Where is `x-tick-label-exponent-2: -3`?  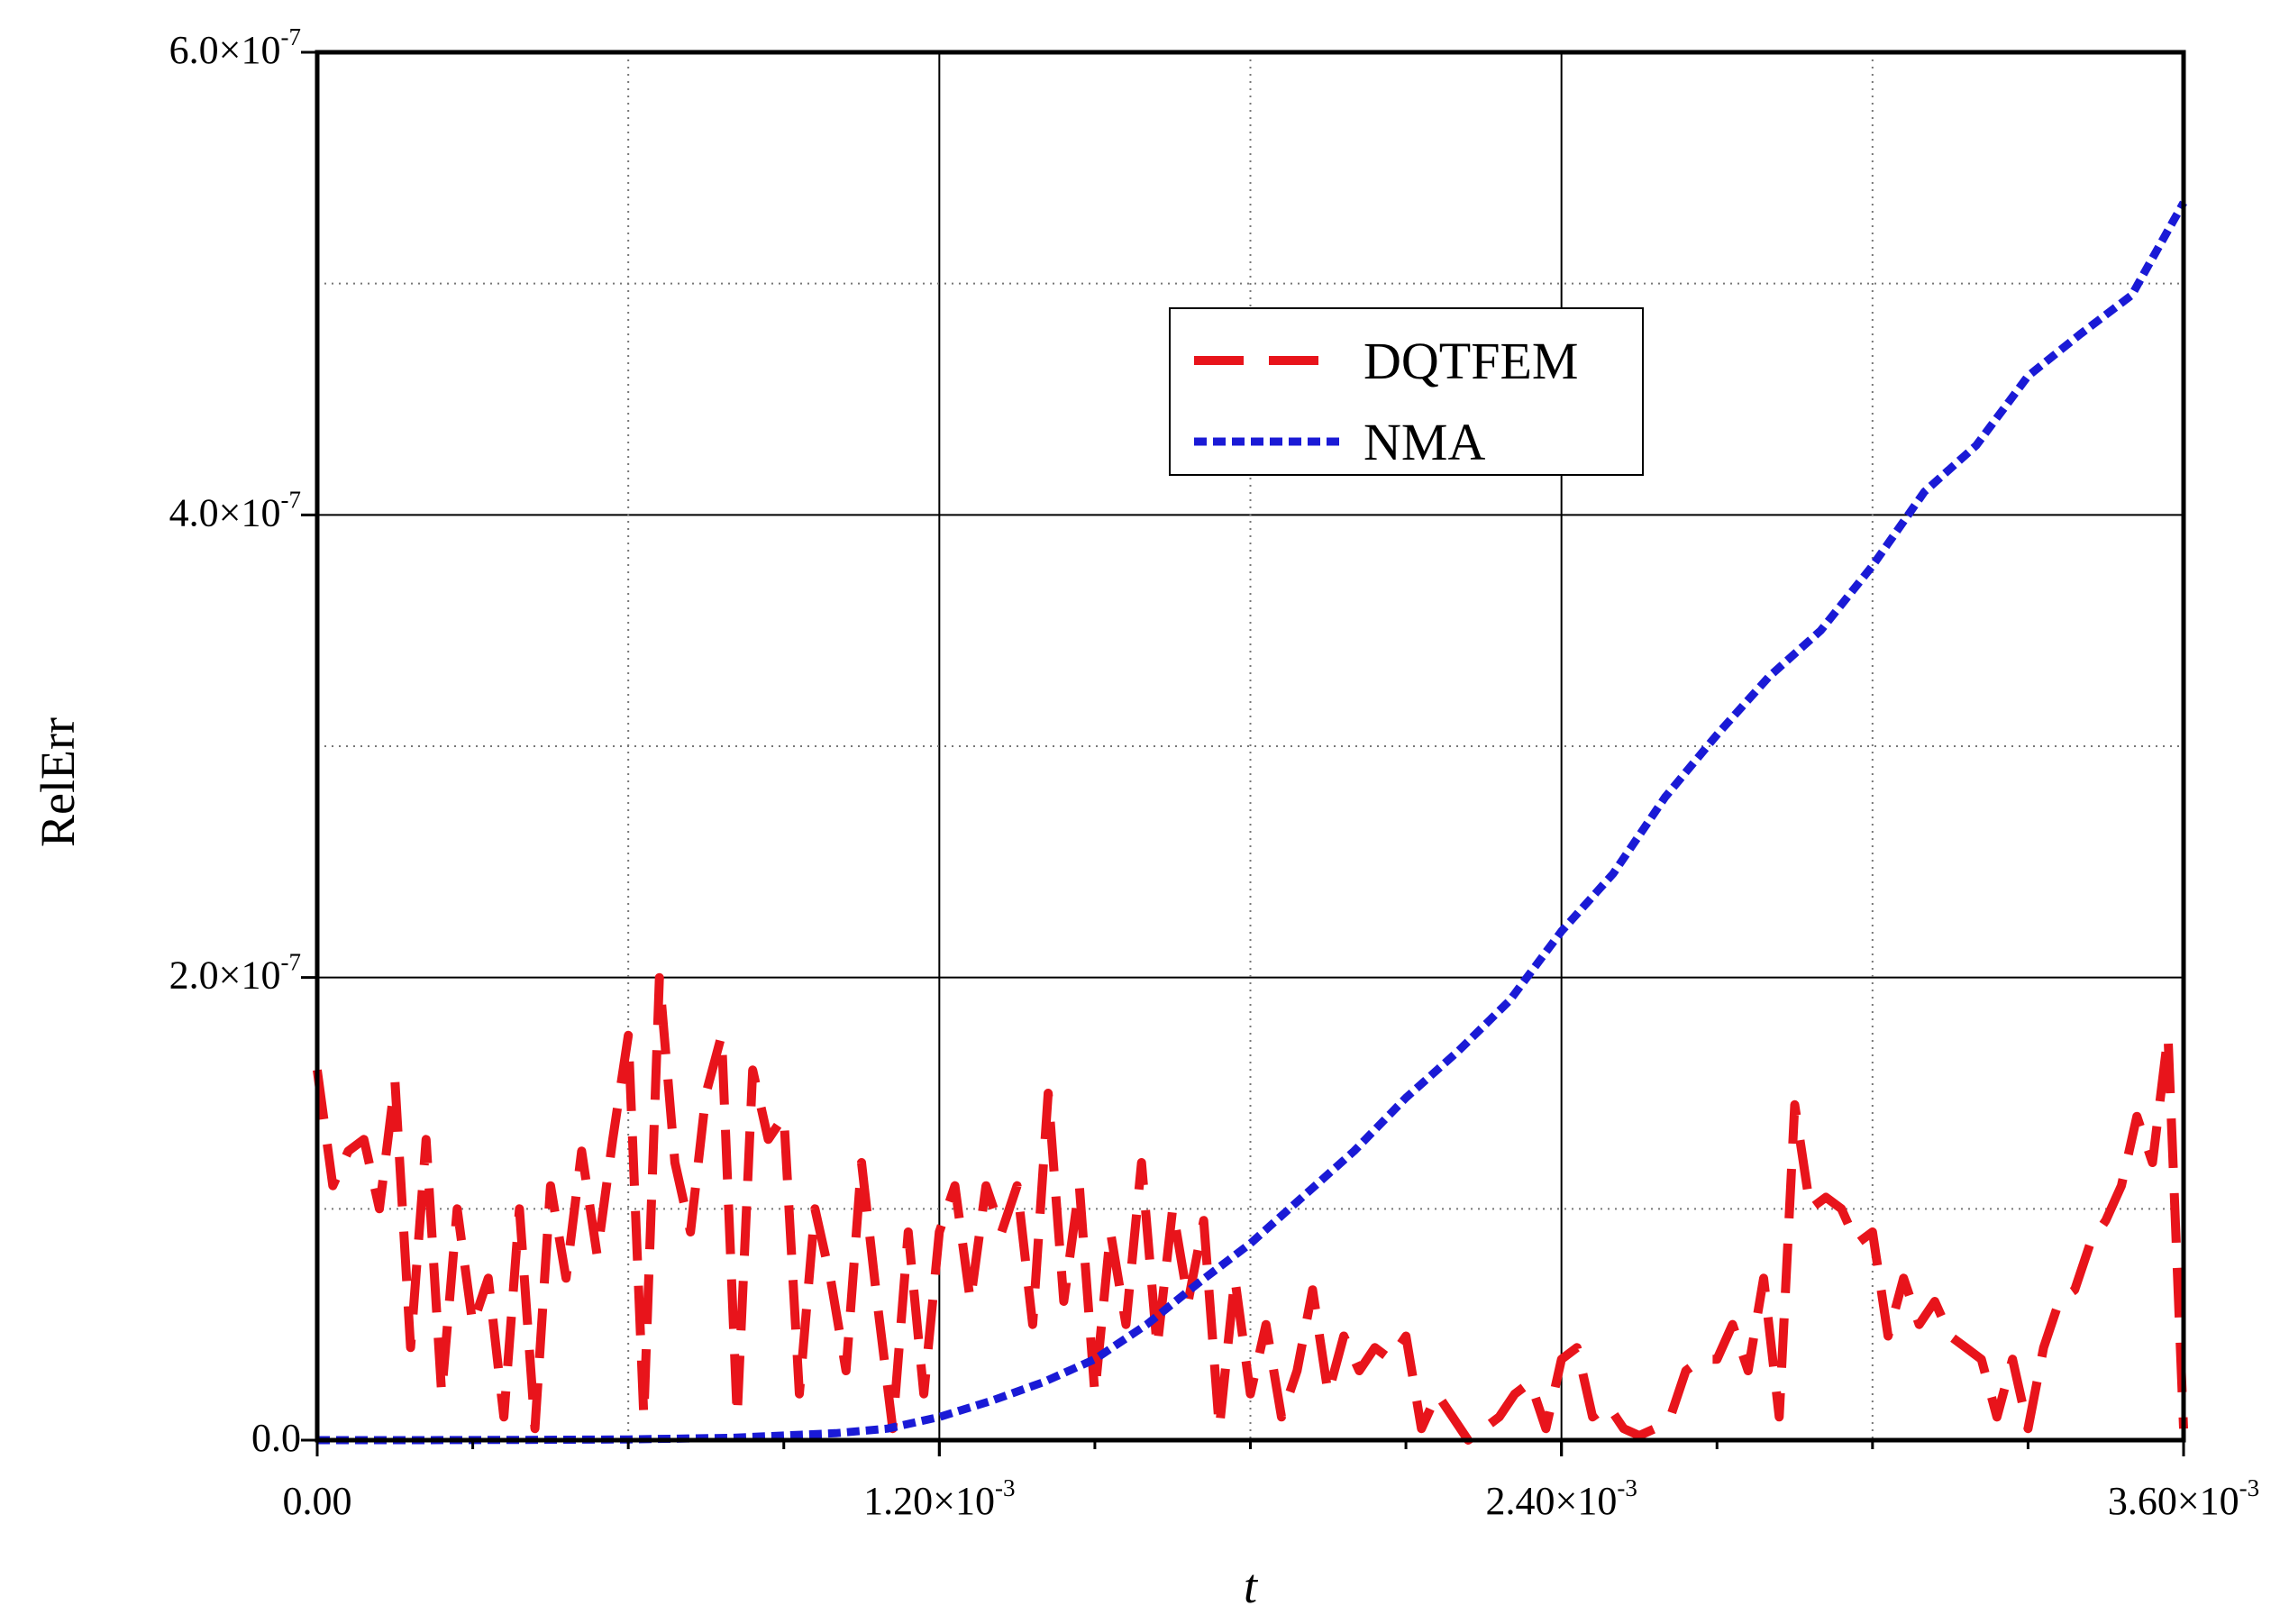
x-tick-label-exponent-2: -3 is located at coordinates (1627, 1487).